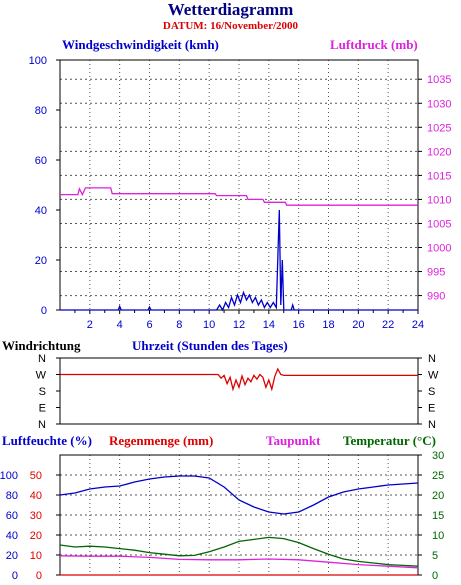  Describe the element at coordinates (436, 273) in the screenshot. I see `pressure-tick-label: 995` at that location.